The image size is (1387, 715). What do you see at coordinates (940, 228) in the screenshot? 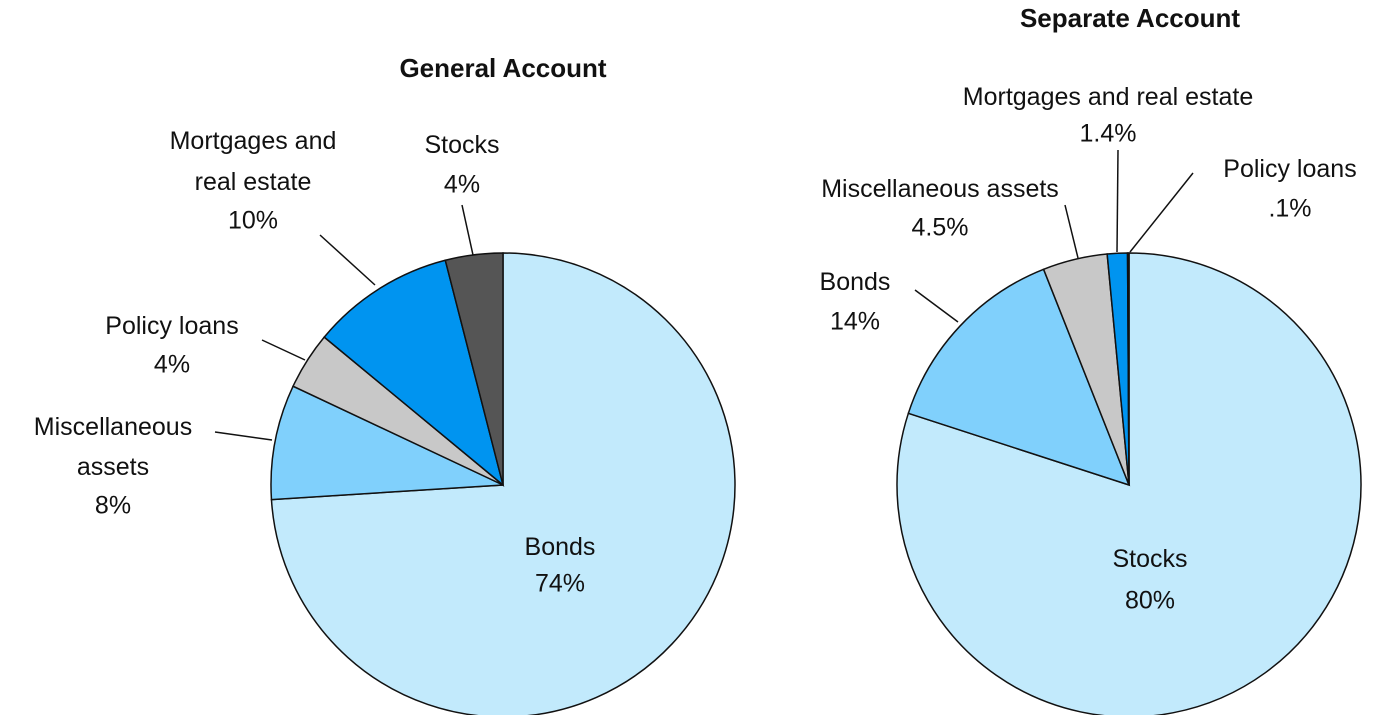
I see `value-label: 4.5%` at bounding box center [940, 228].